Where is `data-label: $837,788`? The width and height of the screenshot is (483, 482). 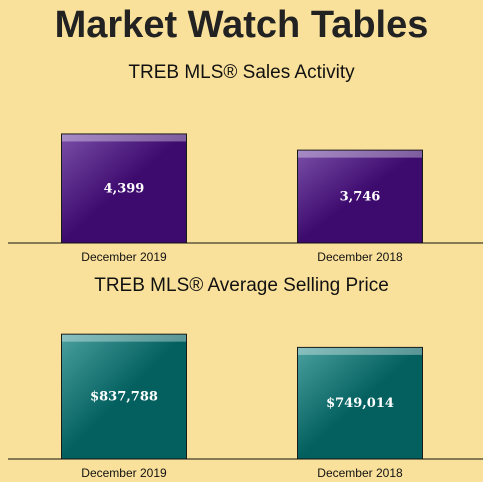
data-label: $837,788 is located at coordinates (124, 397).